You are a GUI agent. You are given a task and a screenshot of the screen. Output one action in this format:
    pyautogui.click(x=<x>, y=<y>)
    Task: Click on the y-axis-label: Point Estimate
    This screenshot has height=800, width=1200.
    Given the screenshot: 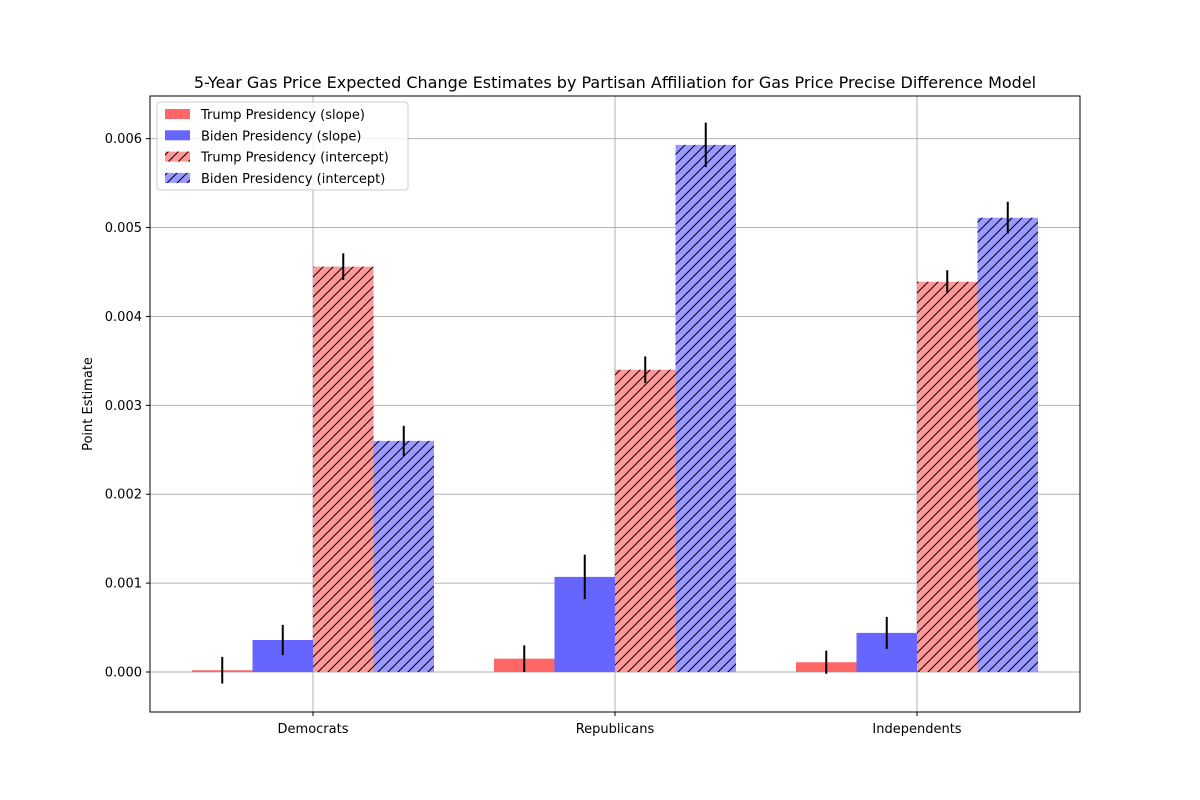 What is the action you would take?
    pyautogui.click(x=88, y=404)
    